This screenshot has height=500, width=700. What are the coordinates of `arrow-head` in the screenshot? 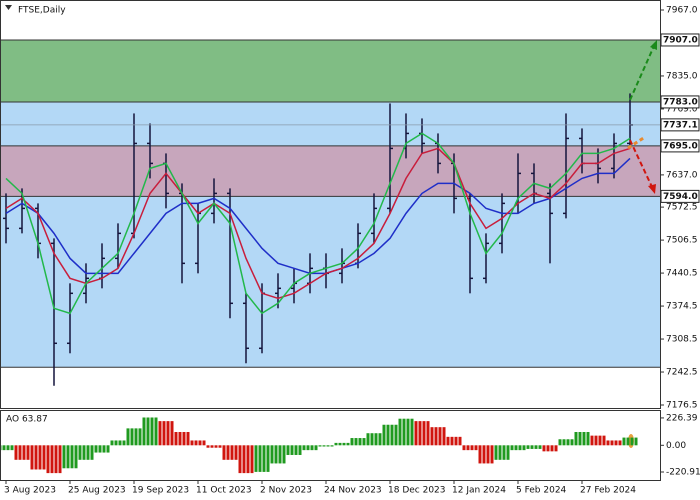 It's located at (653, 45).